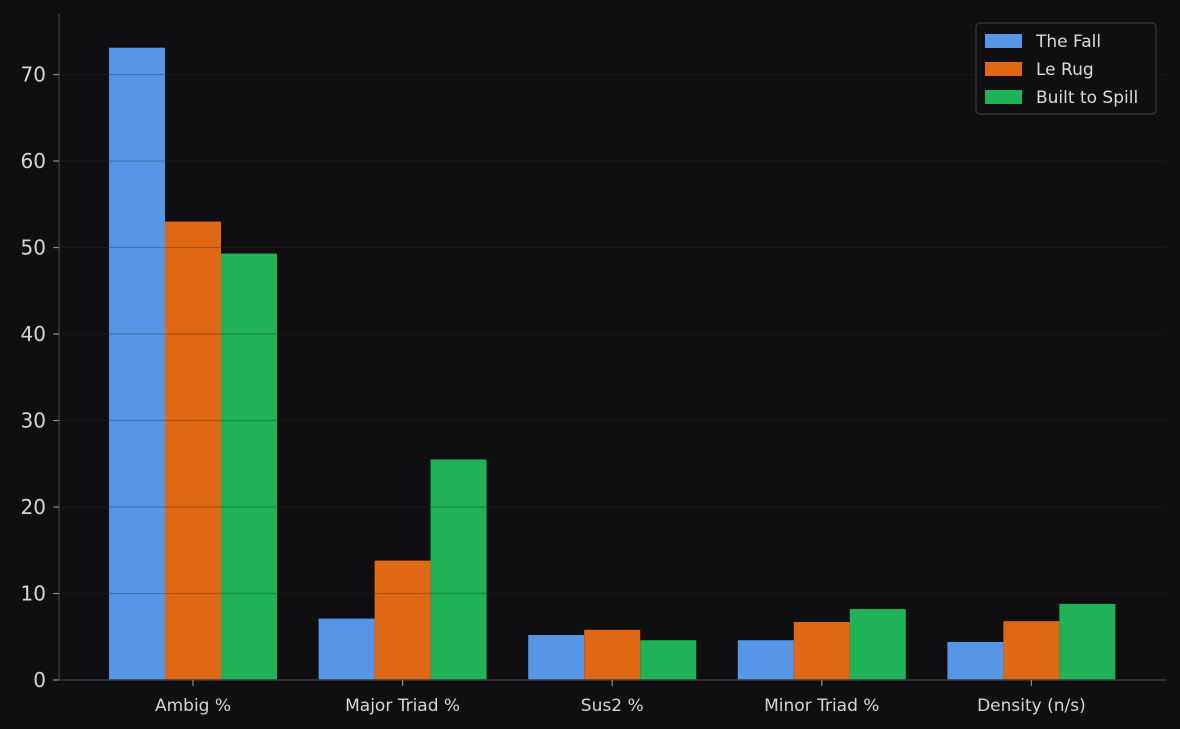 The height and width of the screenshot is (729, 1180). I want to click on y-tick-label-30: 30, so click(33, 421).